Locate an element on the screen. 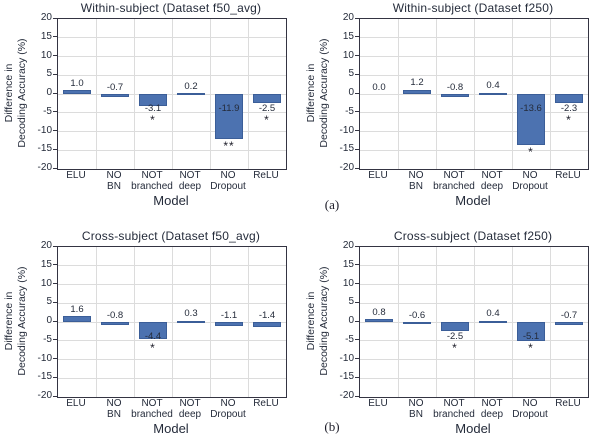 The height and width of the screenshot is (443, 603). bar-value-label: 0.2 is located at coordinates (191, 86).